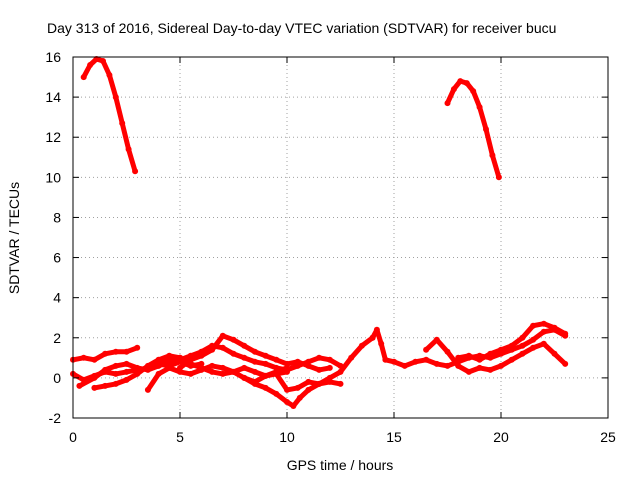 The width and height of the screenshot is (640, 480). I want to click on x-axis-label: GPS time / hours, so click(340, 465).